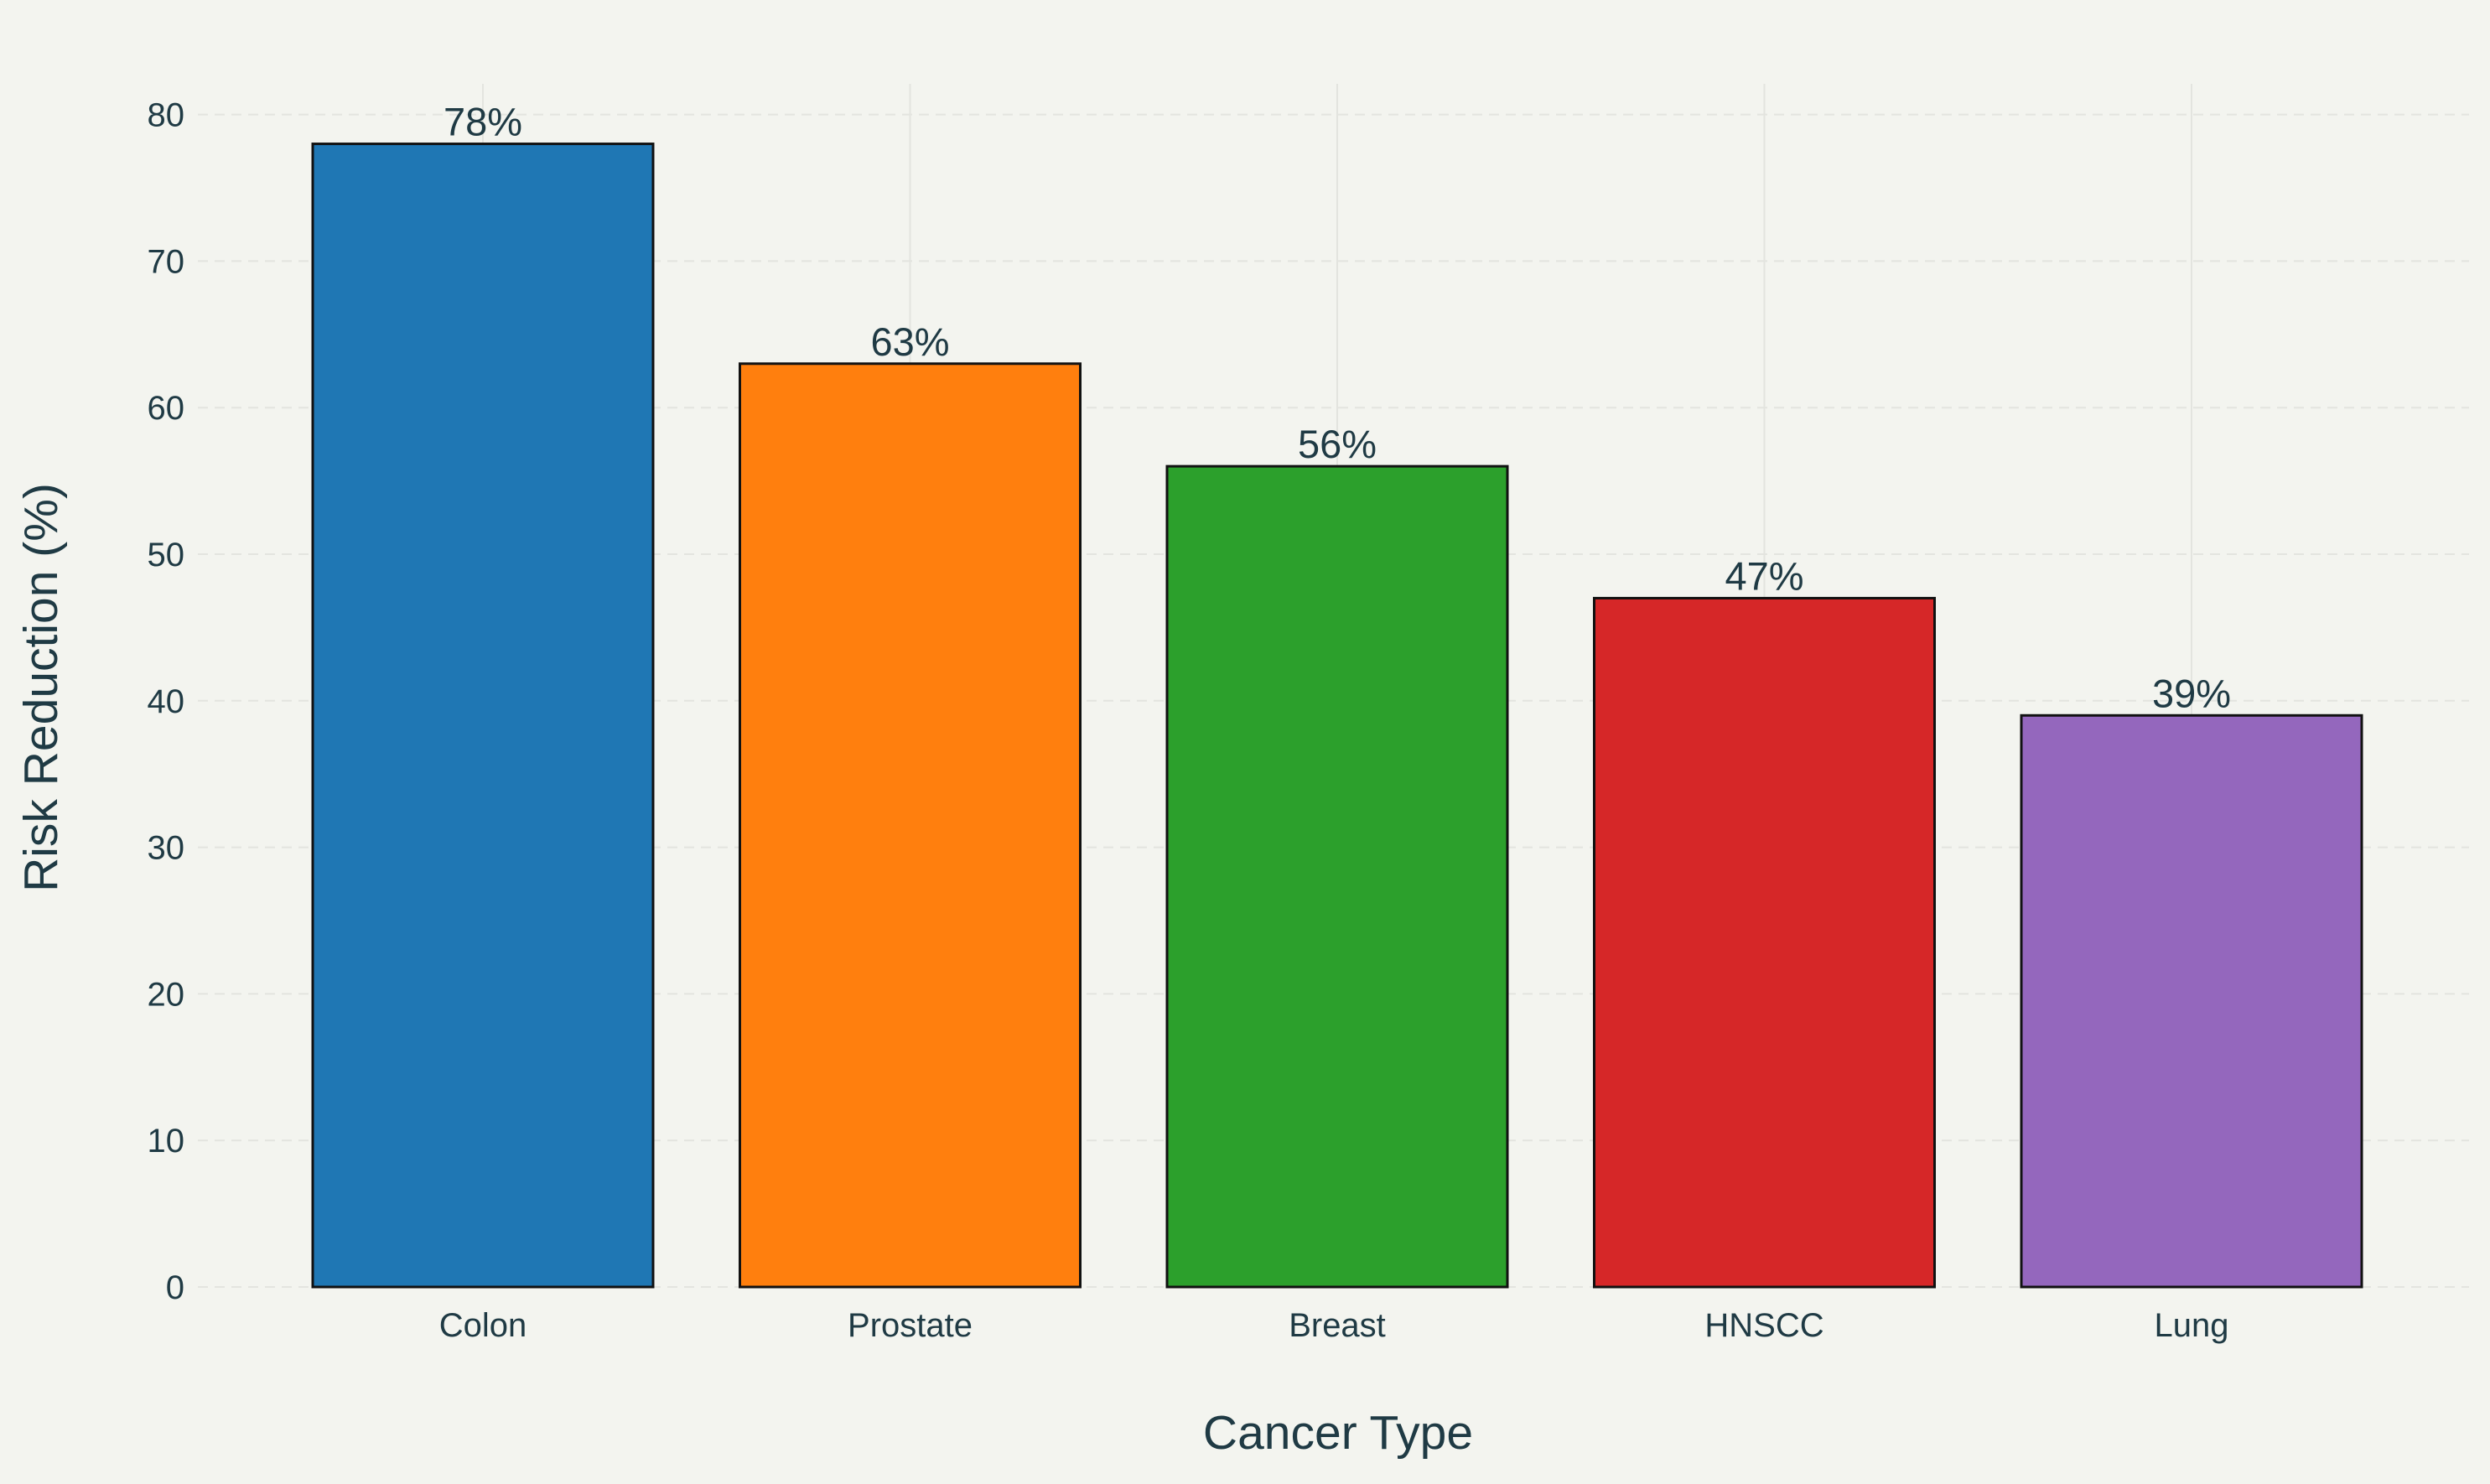 The width and height of the screenshot is (2490, 1484). I want to click on y-axis-title: Risk Reduction (%), so click(41, 687).